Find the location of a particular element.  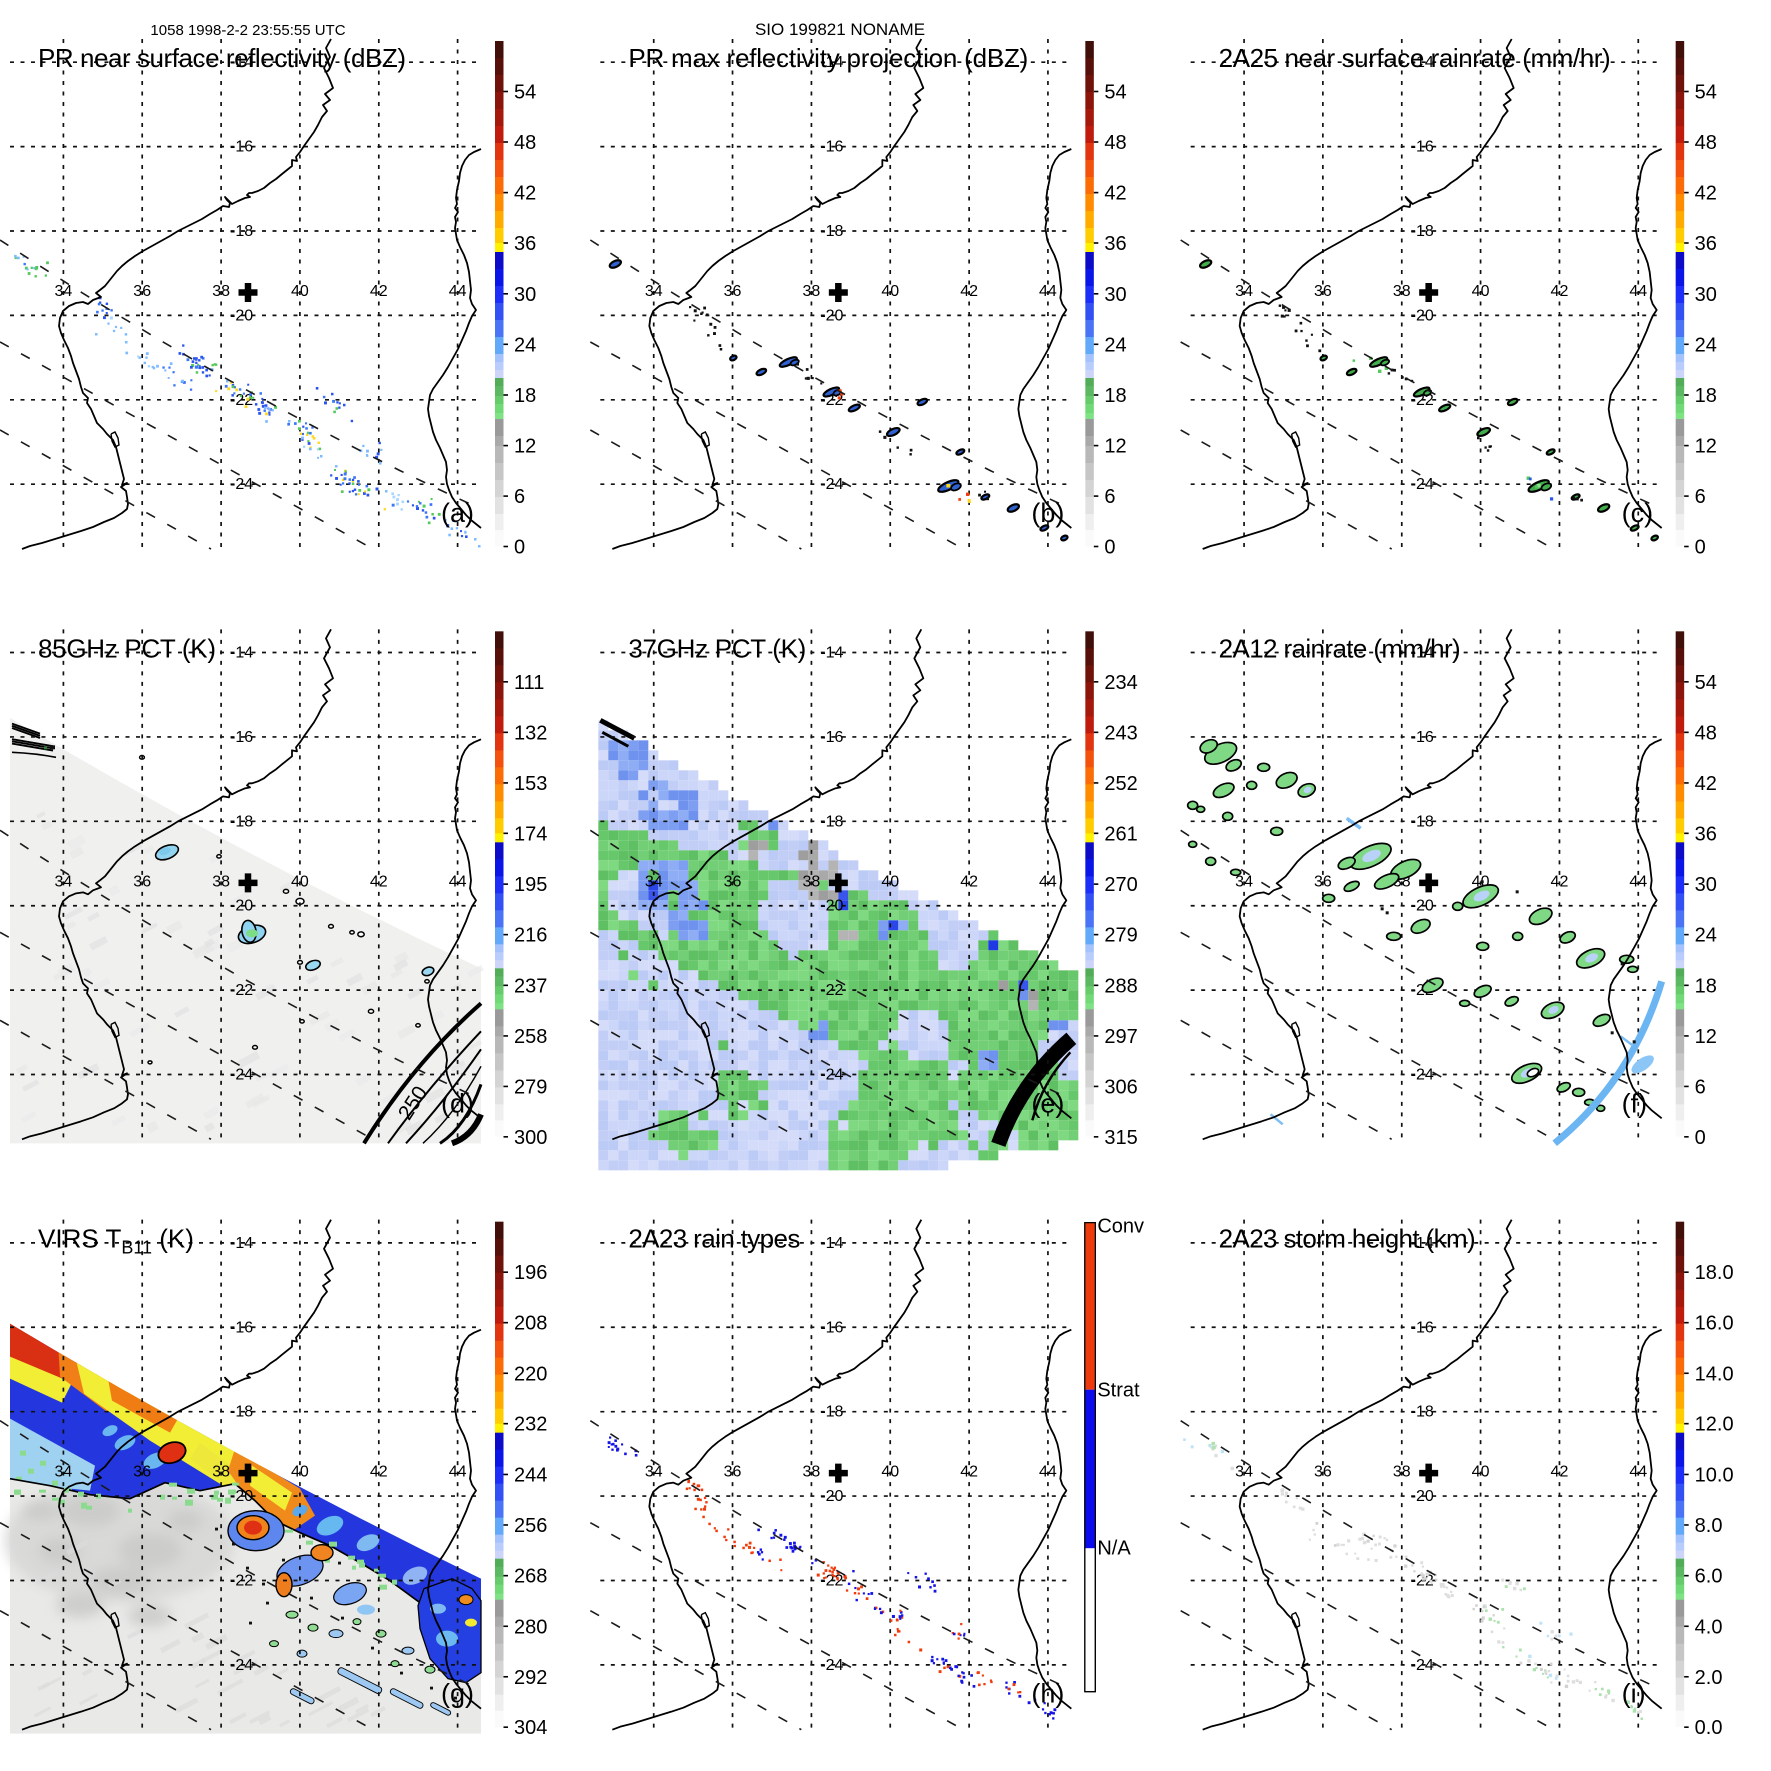

svg-text: 315 is located at coordinates (1120, 1138).